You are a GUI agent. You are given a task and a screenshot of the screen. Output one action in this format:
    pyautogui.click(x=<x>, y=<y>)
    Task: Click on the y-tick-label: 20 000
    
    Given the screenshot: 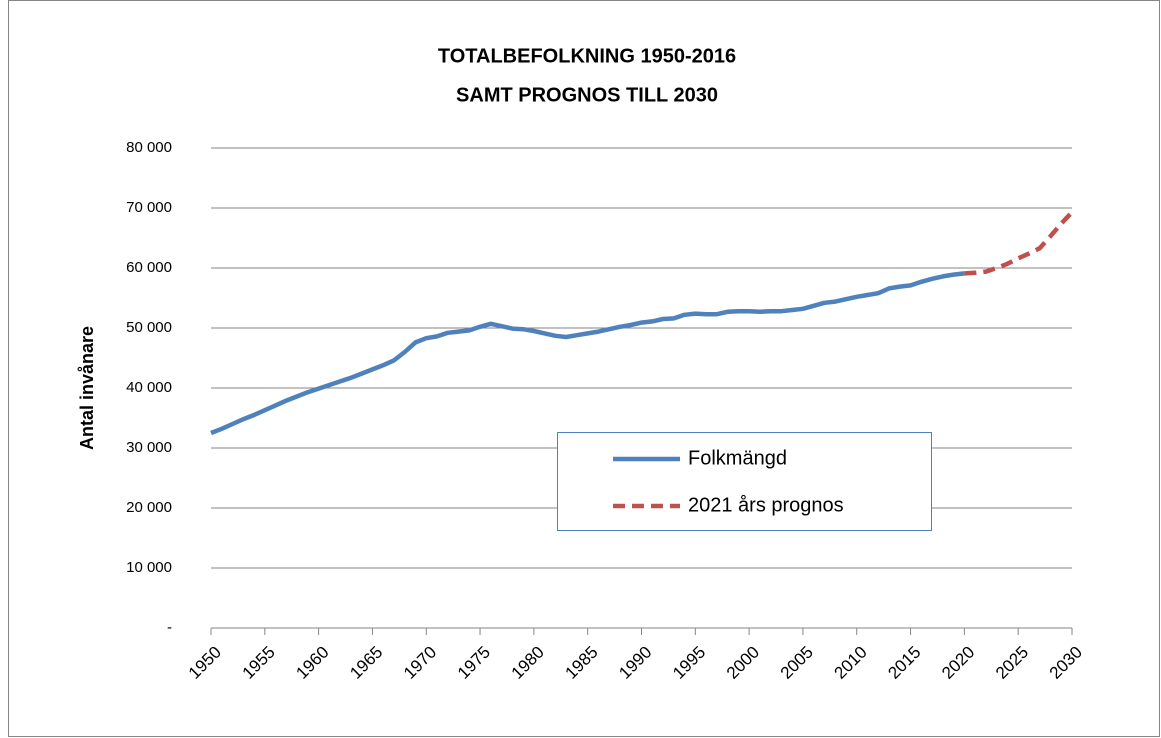 What is the action you would take?
    pyautogui.click(x=149, y=507)
    